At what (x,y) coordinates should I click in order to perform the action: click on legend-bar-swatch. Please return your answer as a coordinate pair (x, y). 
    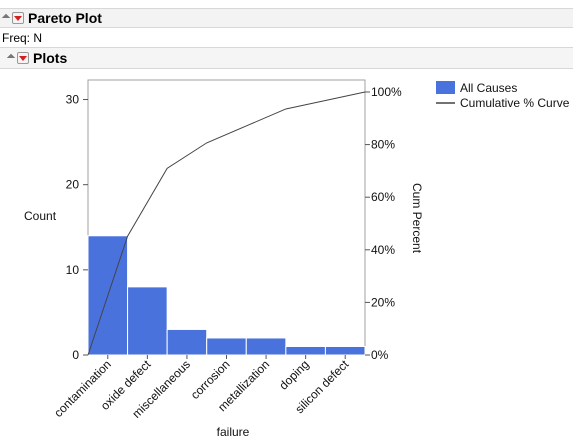
    Looking at the image, I should click on (445, 87).